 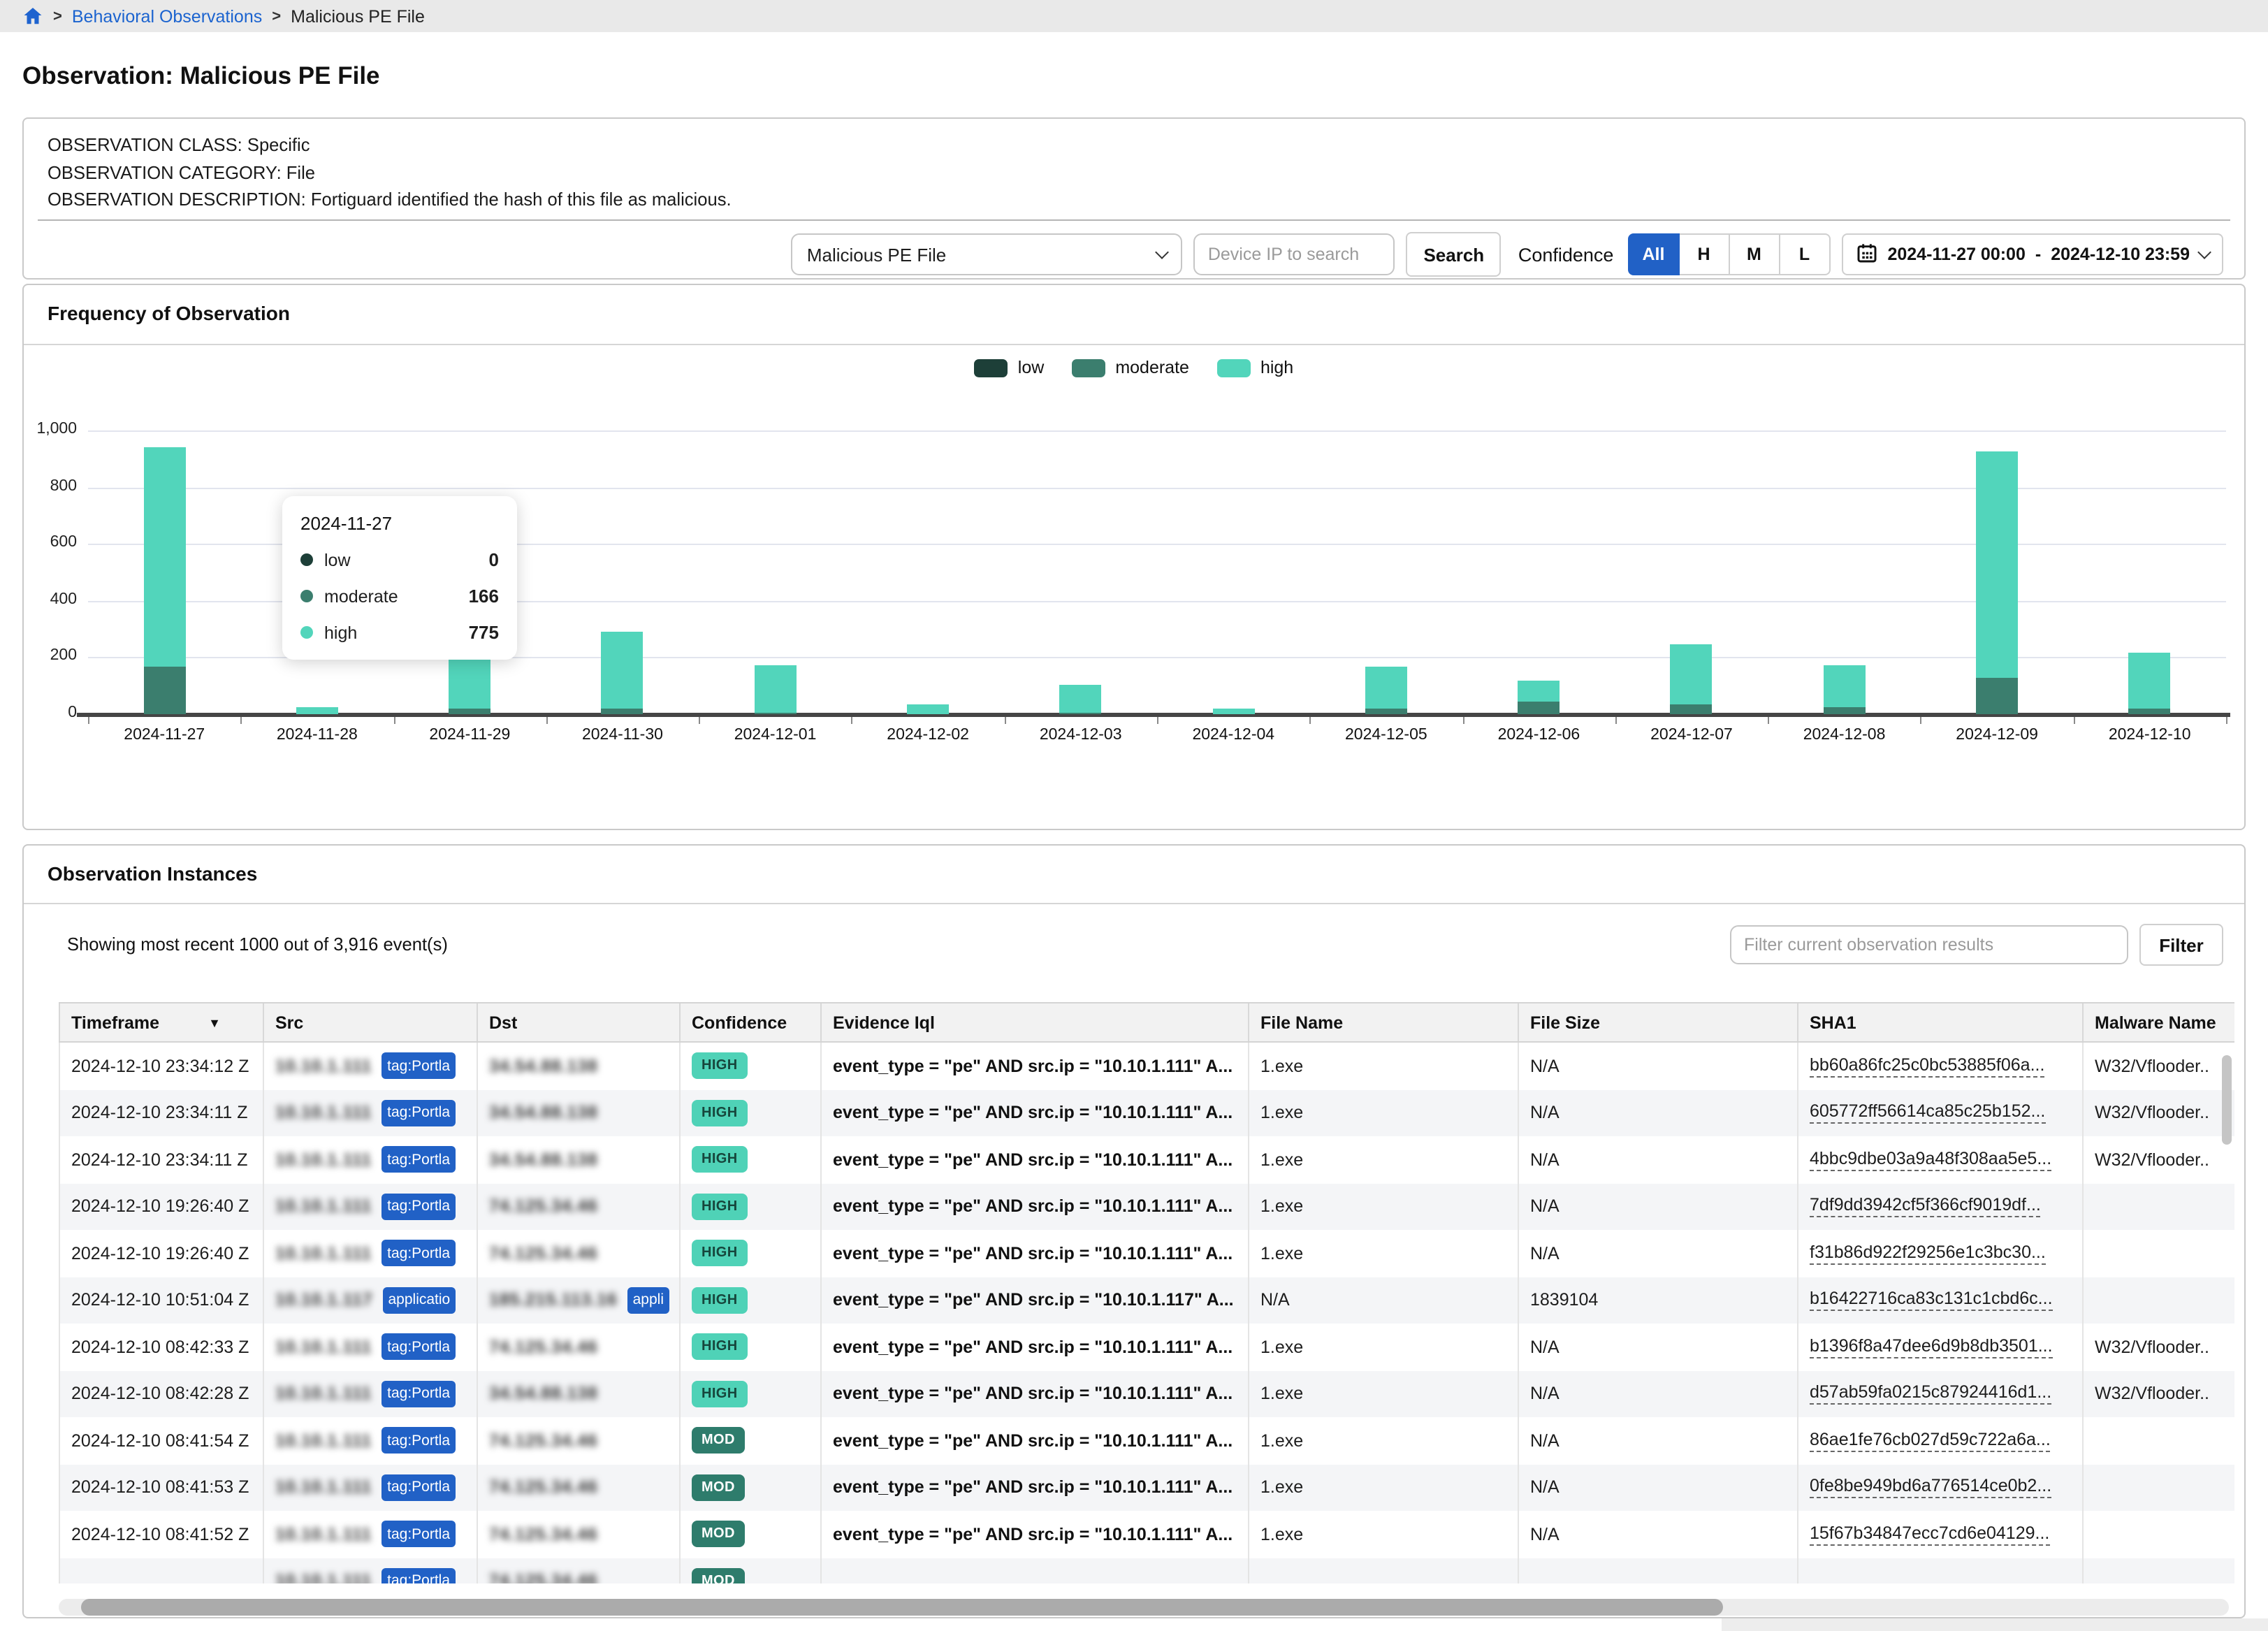 I want to click on y-axis-tick-label: 200, so click(x=63, y=656).